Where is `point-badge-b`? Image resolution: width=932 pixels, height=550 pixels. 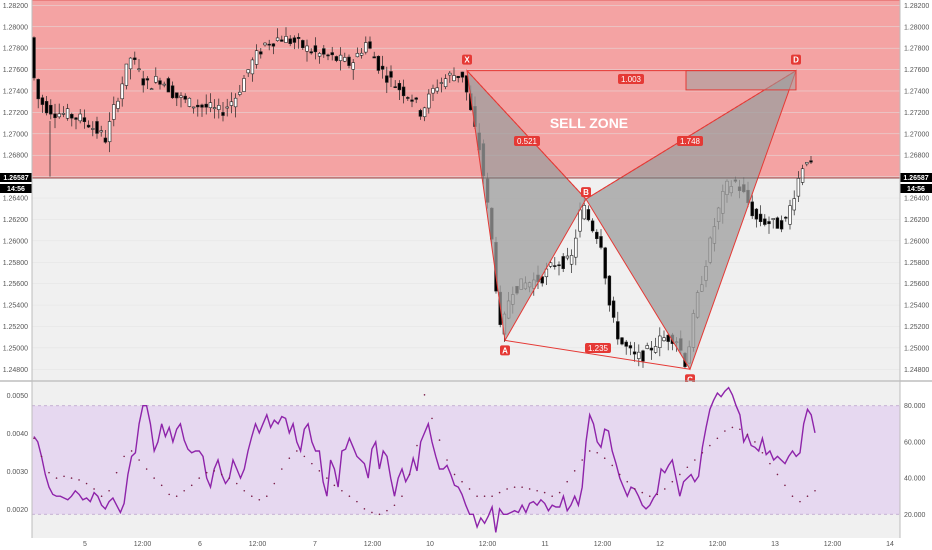 point-badge-b is located at coordinates (586, 192).